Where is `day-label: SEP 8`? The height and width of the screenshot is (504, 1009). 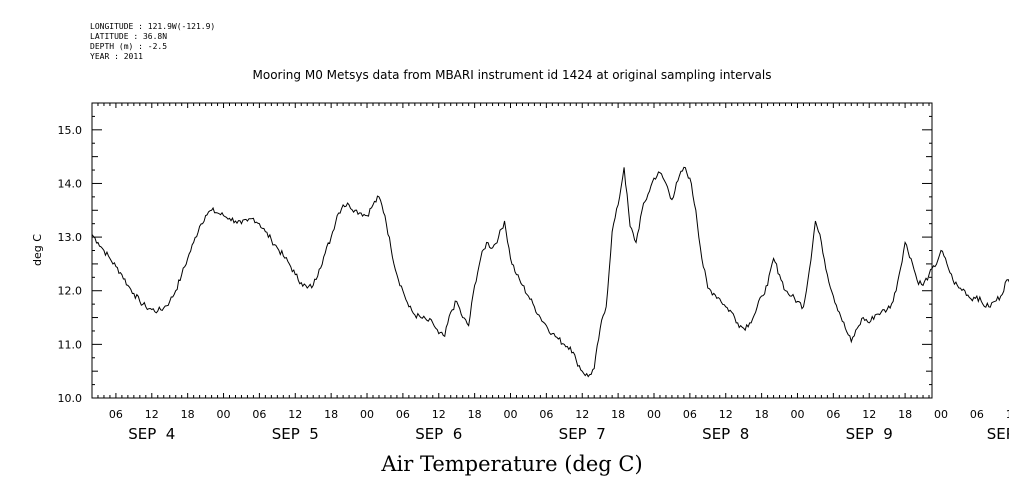 day-label: SEP 8 is located at coordinates (725, 434).